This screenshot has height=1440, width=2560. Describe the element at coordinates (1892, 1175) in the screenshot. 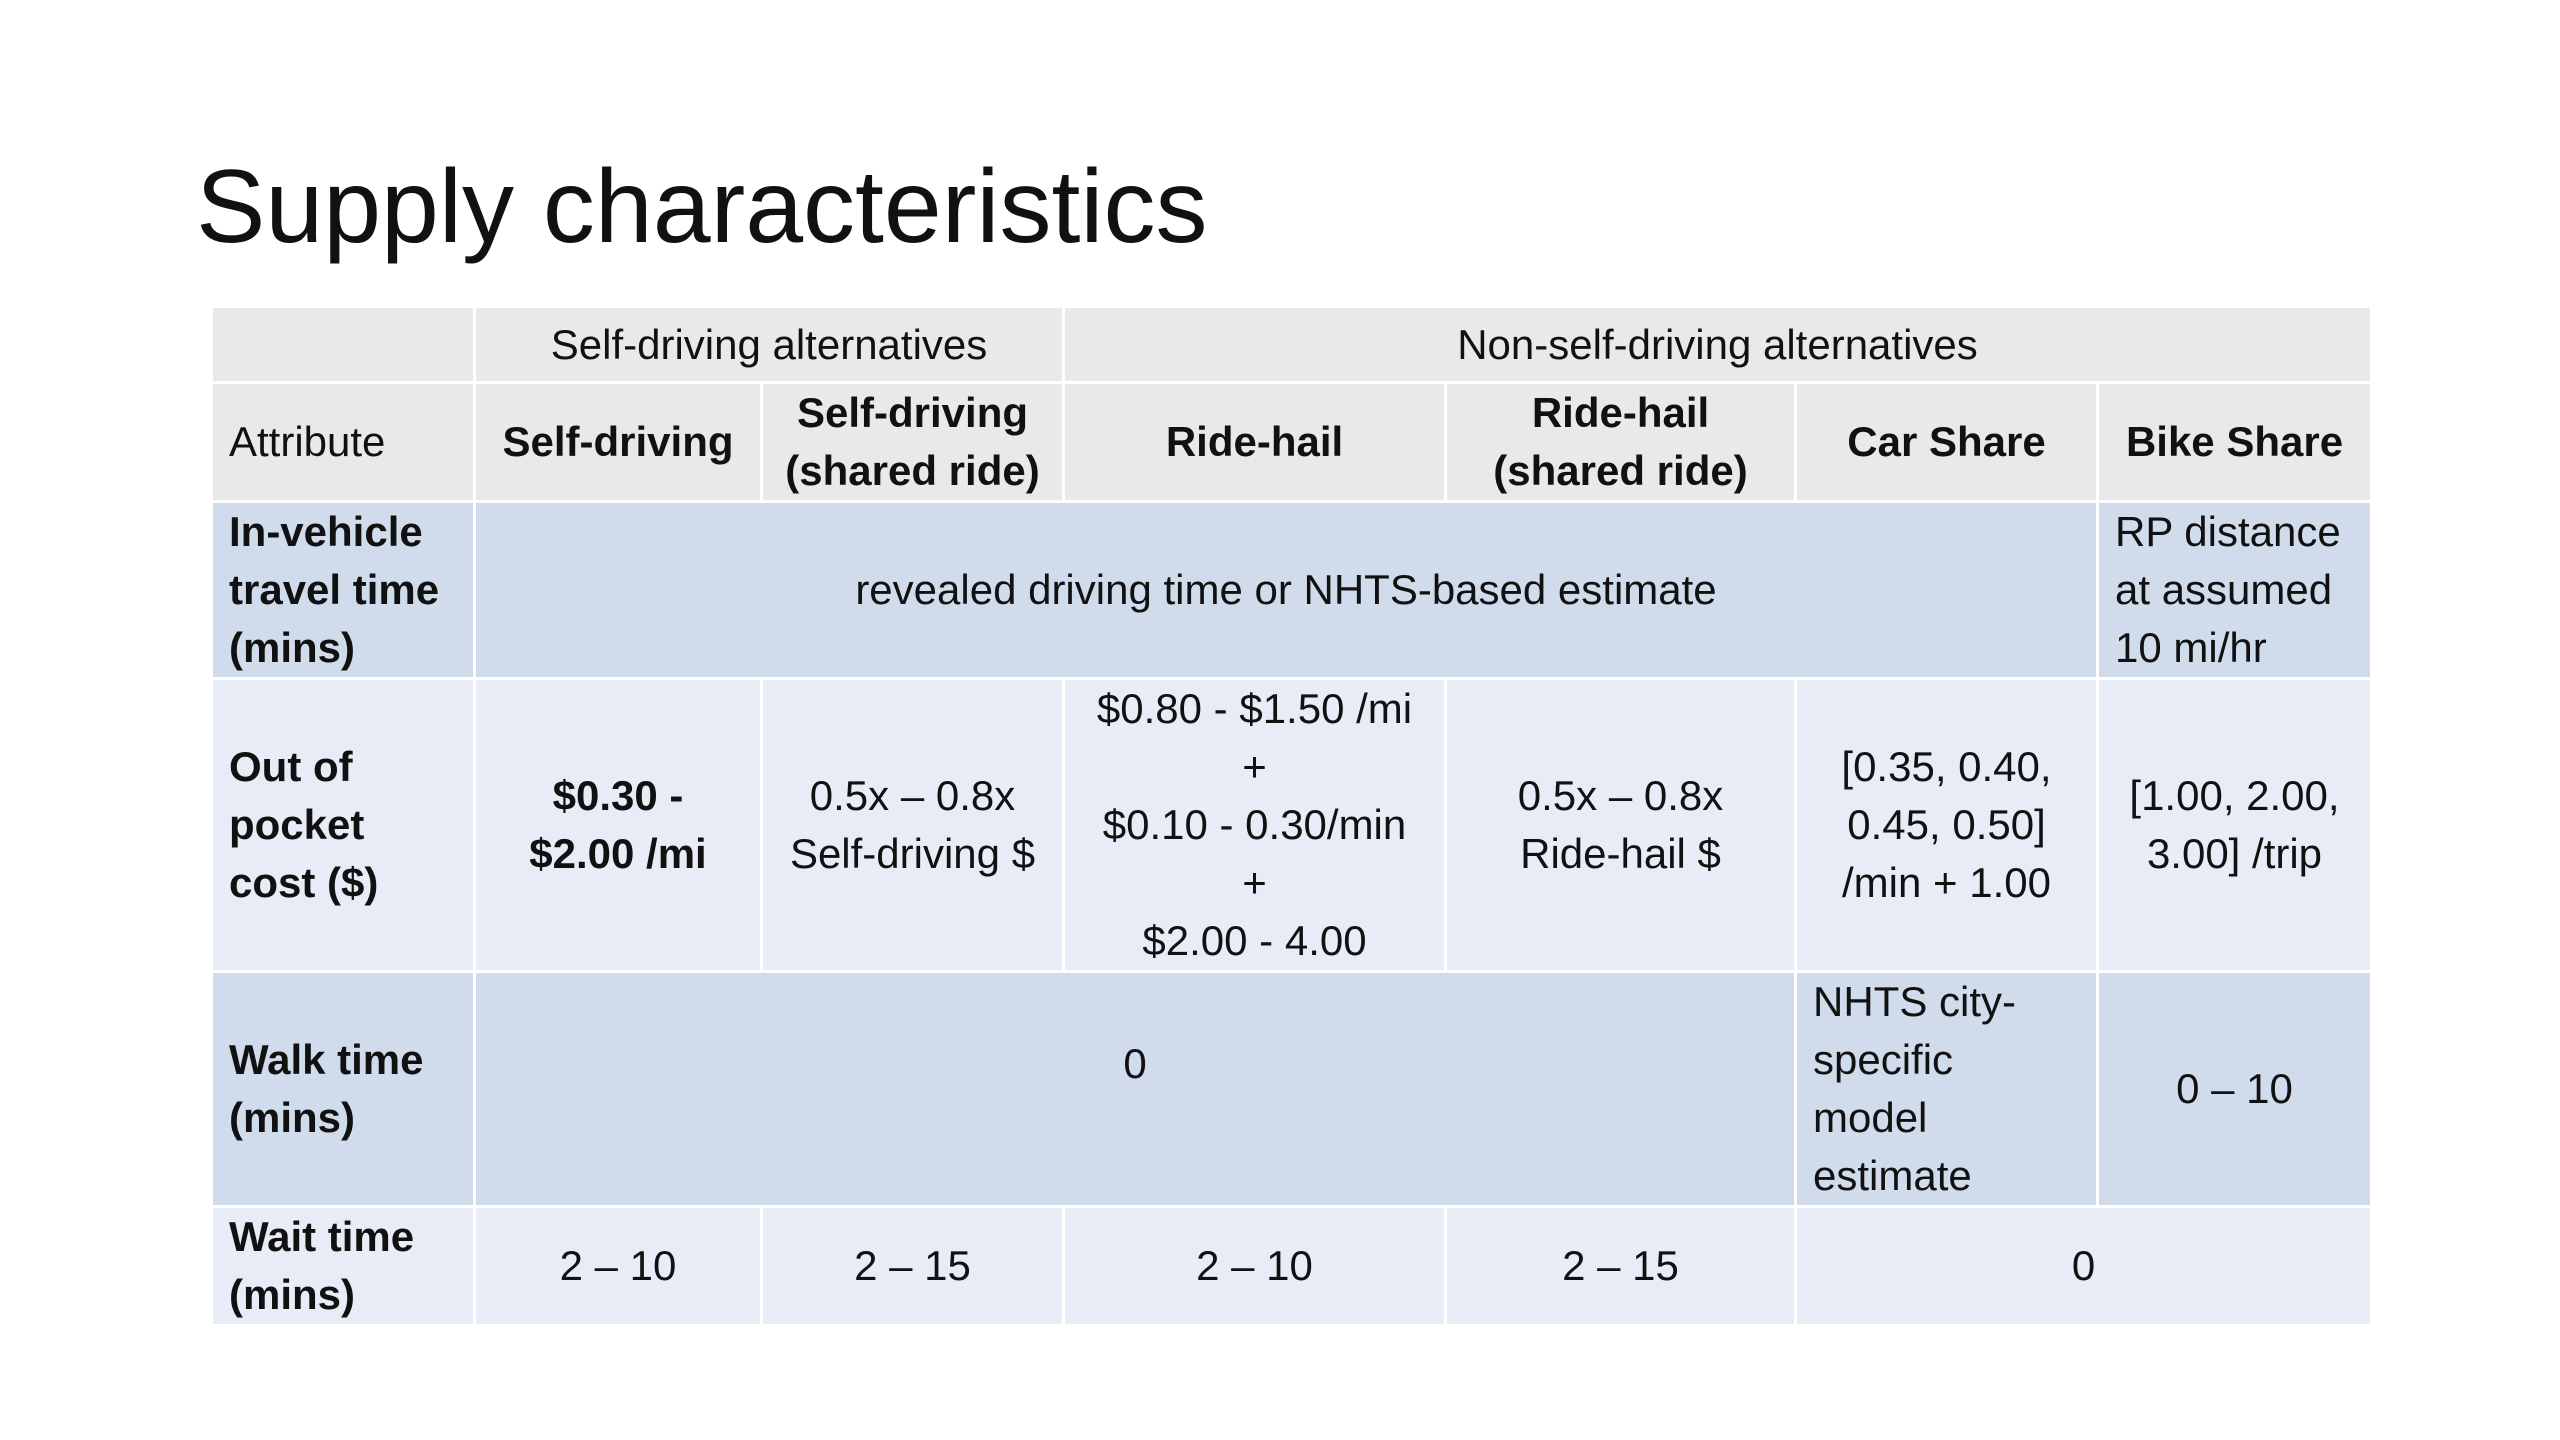

I see `cell-line: estimate` at that location.